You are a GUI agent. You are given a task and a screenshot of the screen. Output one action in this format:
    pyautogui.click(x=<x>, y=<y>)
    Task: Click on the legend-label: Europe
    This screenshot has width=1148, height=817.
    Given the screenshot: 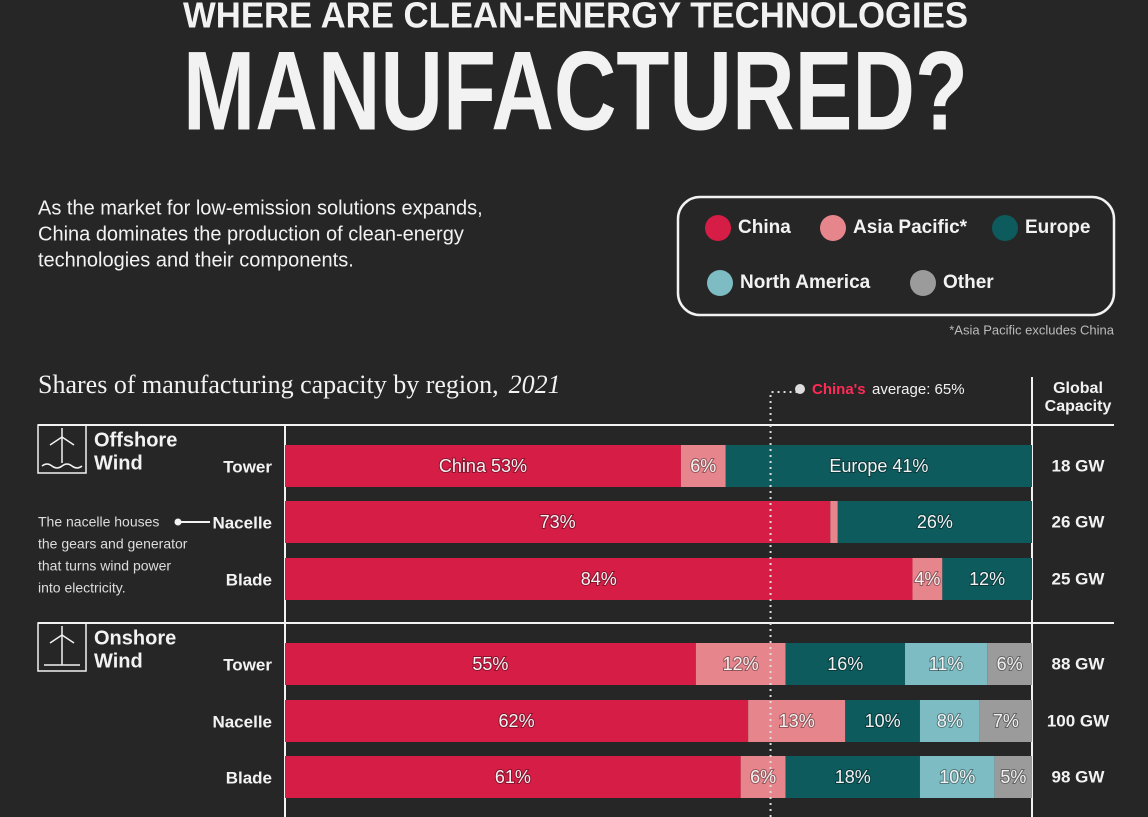 What is the action you would take?
    pyautogui.click(x=1057, y=227)
    